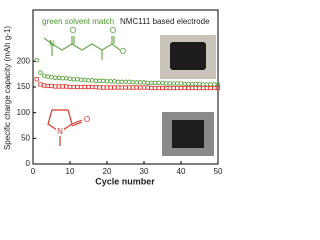 Image resolution: width=320 pixels, height=240 pixels. I want to click on x-tick-label: 20, so click(107, 171).